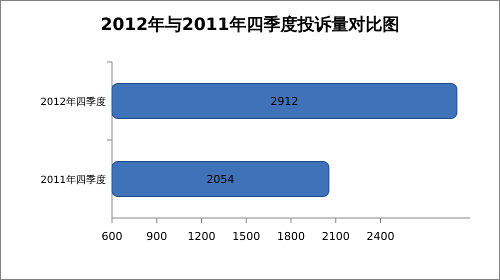 The height and width of the screenshot is (280, 500). What do you see at coordinates (202, 236) in the screenshot?
I see `x-tick-label: 1200` at bounding box center [202, 236].